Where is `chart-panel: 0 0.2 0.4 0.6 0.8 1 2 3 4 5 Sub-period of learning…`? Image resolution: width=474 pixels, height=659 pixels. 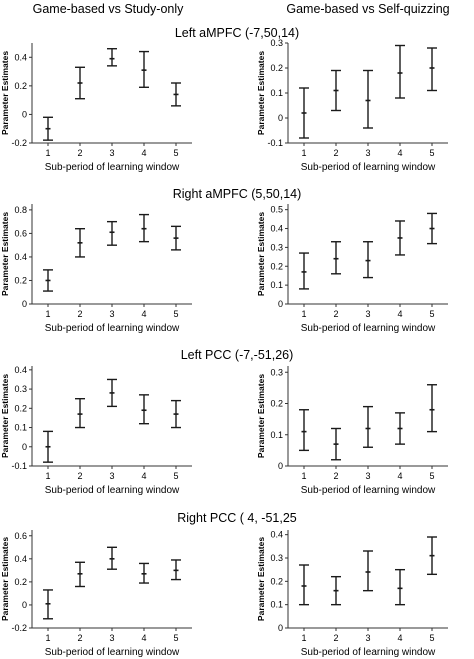 chart-panel: 0 0.2 0.4 0.6 0.8 1 2 3 4 5 Sub-period of learning… is located at coordinates (96, 269).